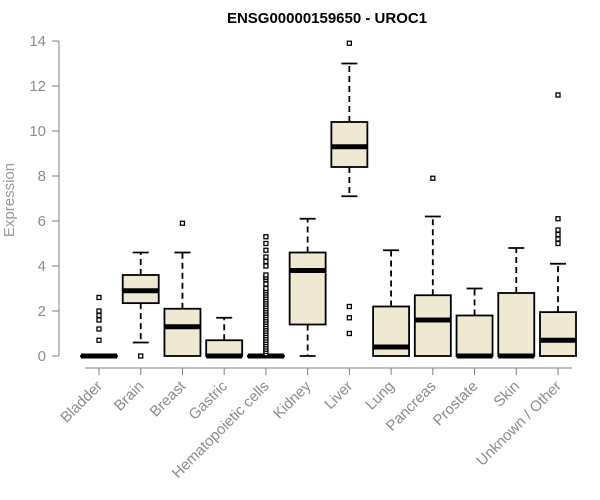 This screenshot has width=600, height=500. I want to click on x-tick-label: Brain, so click(129, 396).